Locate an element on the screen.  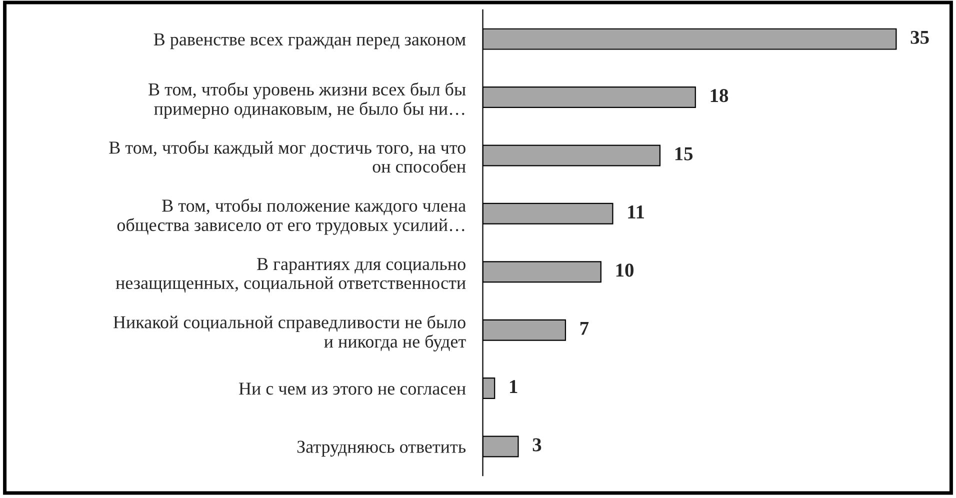
data-label: 11 is located at coordinates (636, 212).